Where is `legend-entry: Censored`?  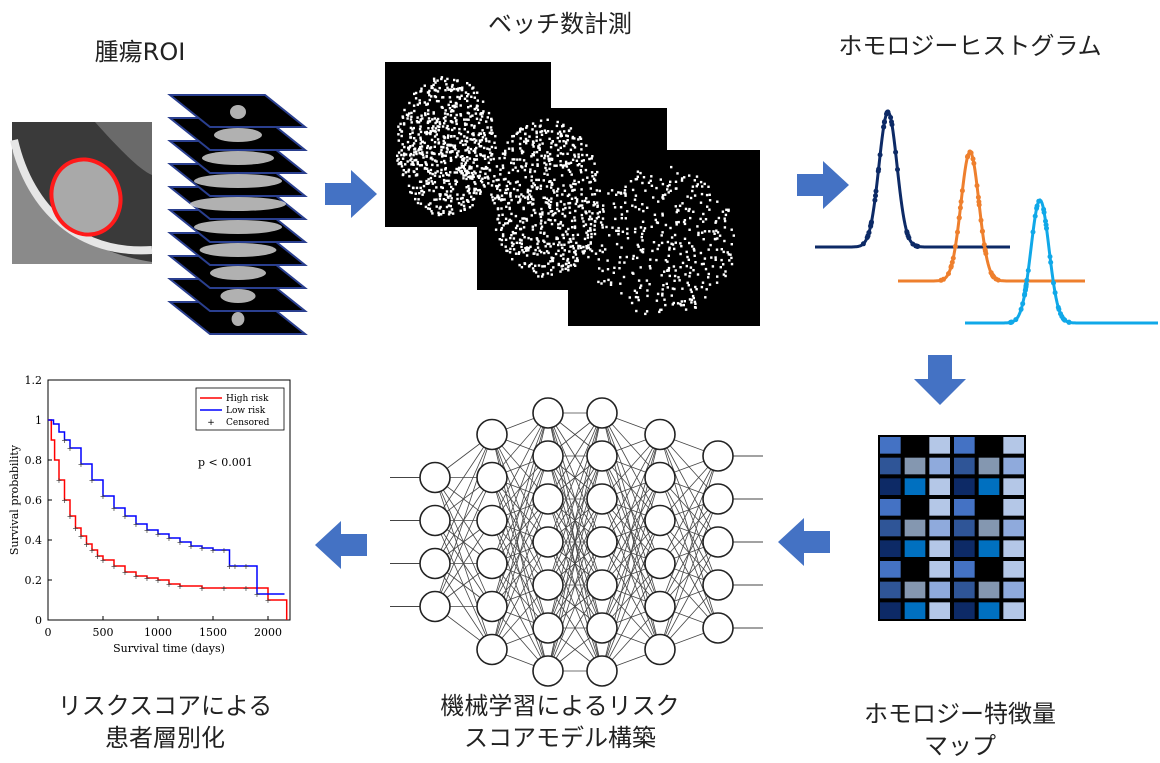 legend-entry: Censored is located at coordinates (248, 423).